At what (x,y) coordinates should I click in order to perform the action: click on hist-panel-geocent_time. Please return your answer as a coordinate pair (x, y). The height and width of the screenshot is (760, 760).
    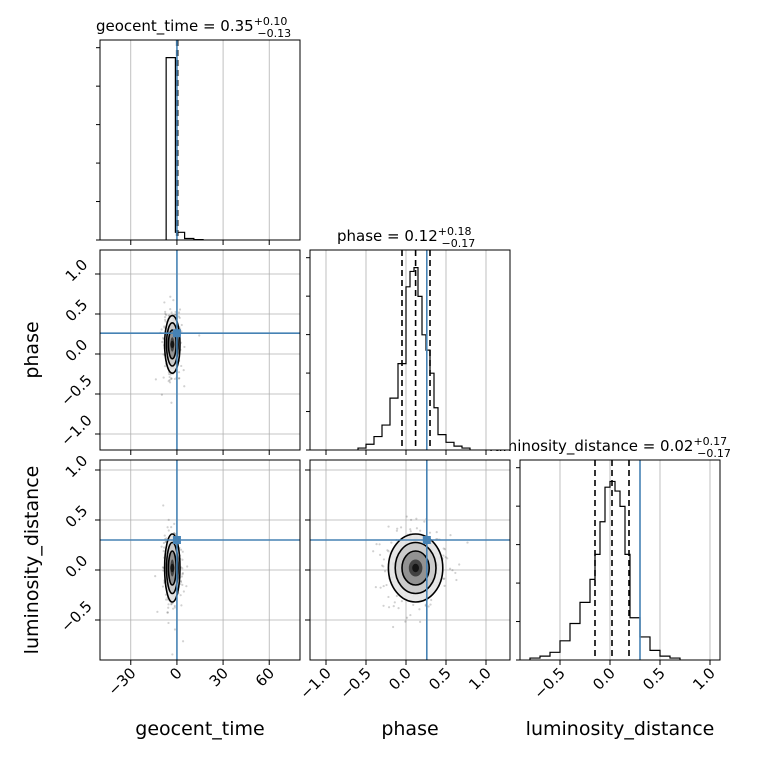
    Looking at the image, I should click on (198, 142).